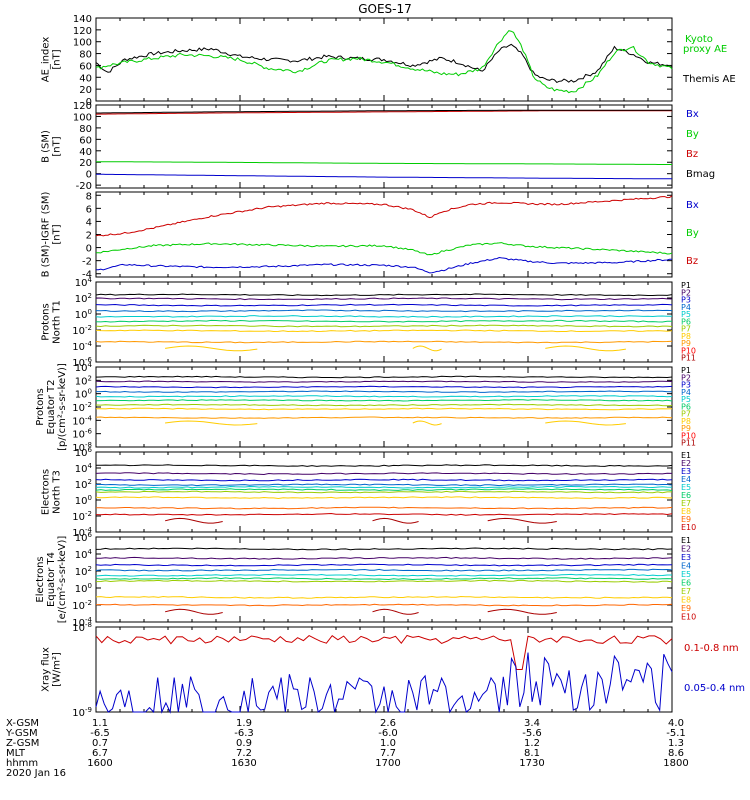  I want to click on bsm-ylabel: [nT], so click(57, 146).